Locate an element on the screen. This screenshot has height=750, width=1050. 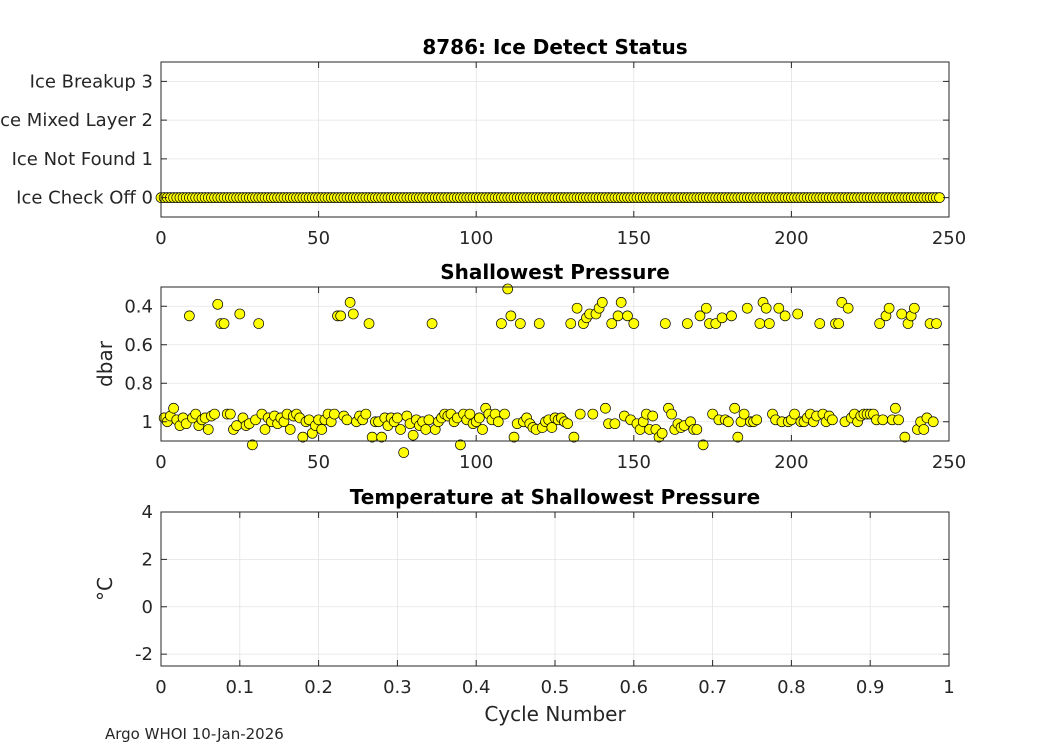
x-tick-label: 1 is located at coordinates (948, 687).